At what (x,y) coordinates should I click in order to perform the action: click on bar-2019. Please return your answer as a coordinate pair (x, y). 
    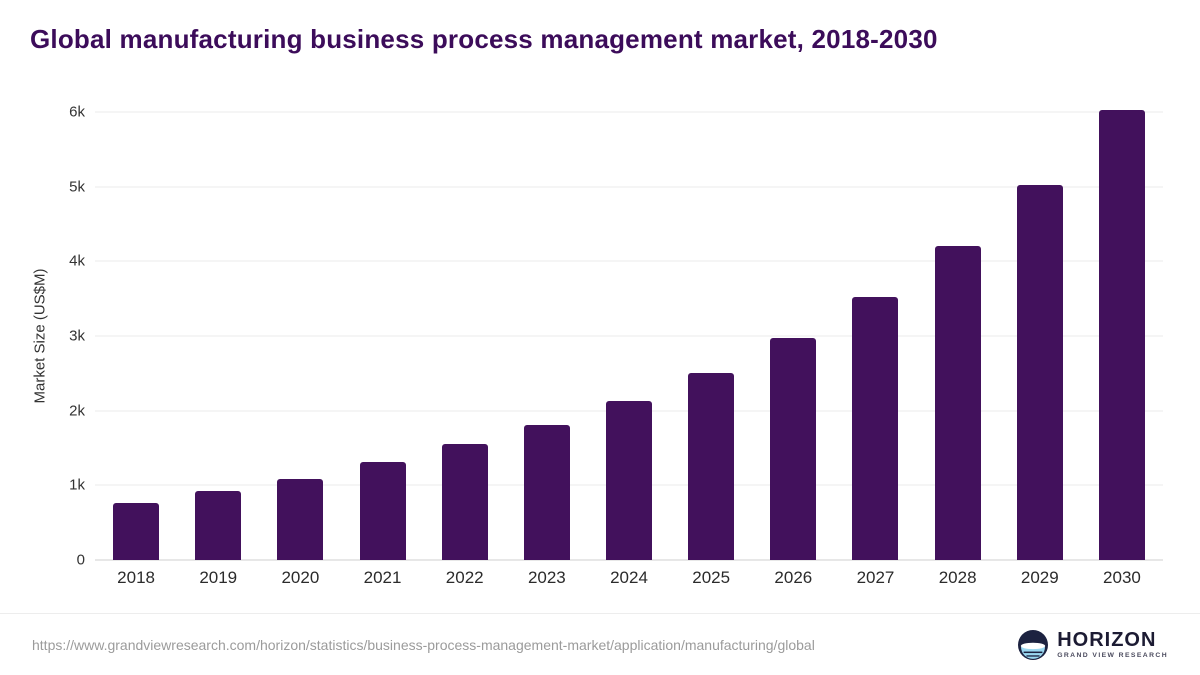
    Looking at the image, I should click on (218, 525).